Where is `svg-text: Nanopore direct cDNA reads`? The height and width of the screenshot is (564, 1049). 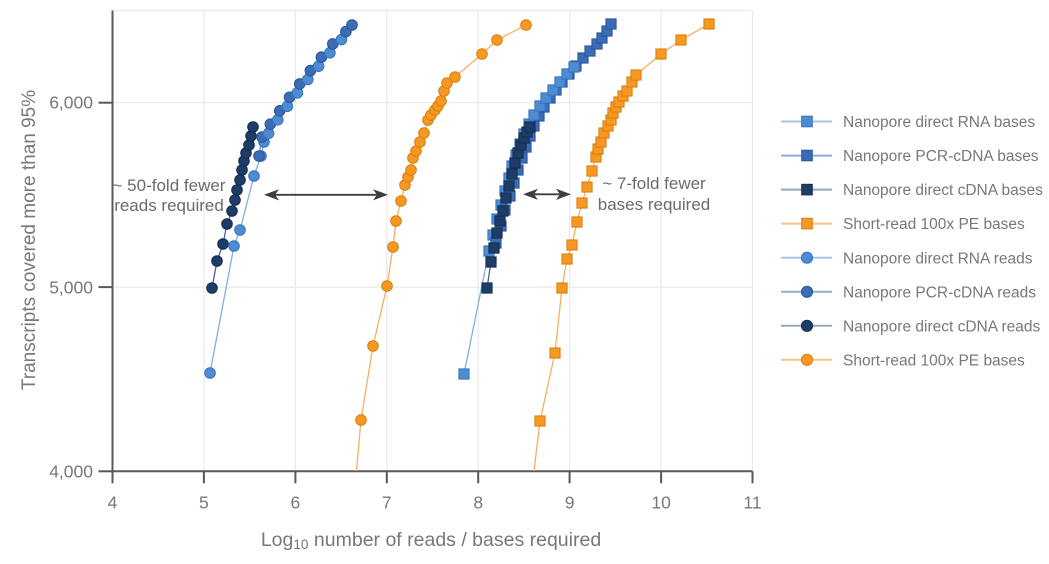 svg-text: Nanopore direct cDNA reads is located at coordinates (942, 326).